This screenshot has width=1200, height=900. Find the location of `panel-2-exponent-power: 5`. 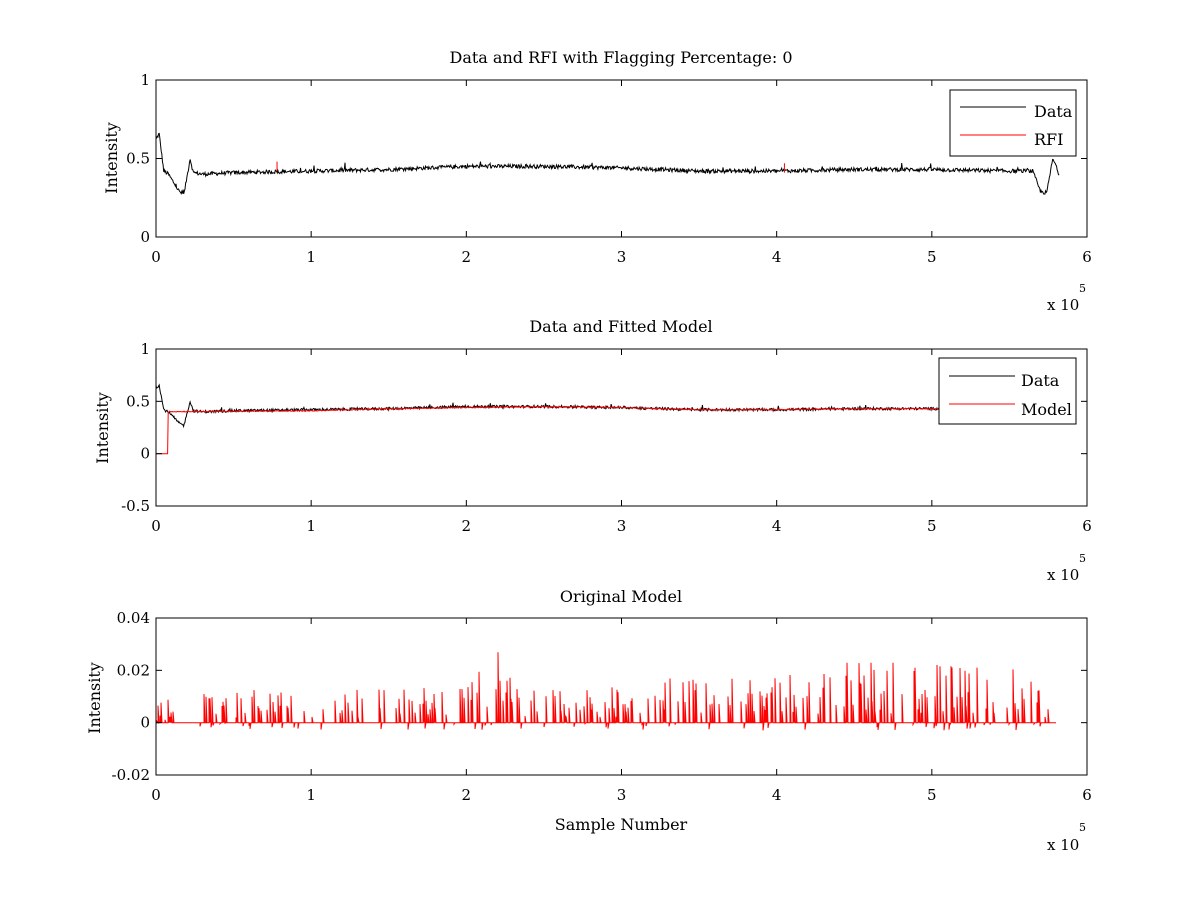

panel-2-exponent-power: 5 is located at coordinates (1082, 558).